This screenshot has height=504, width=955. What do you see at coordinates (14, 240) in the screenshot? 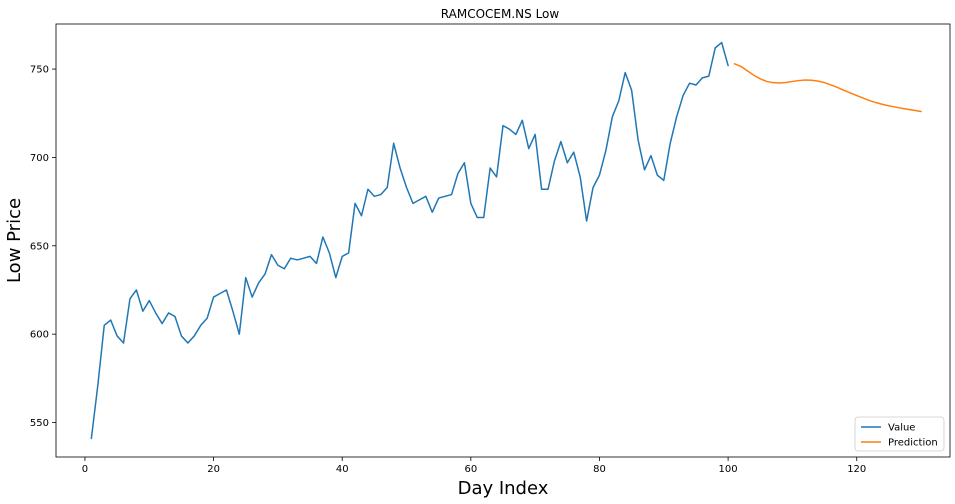
I see `y-axis-label: Low Price` at bounding box center [14, 240].